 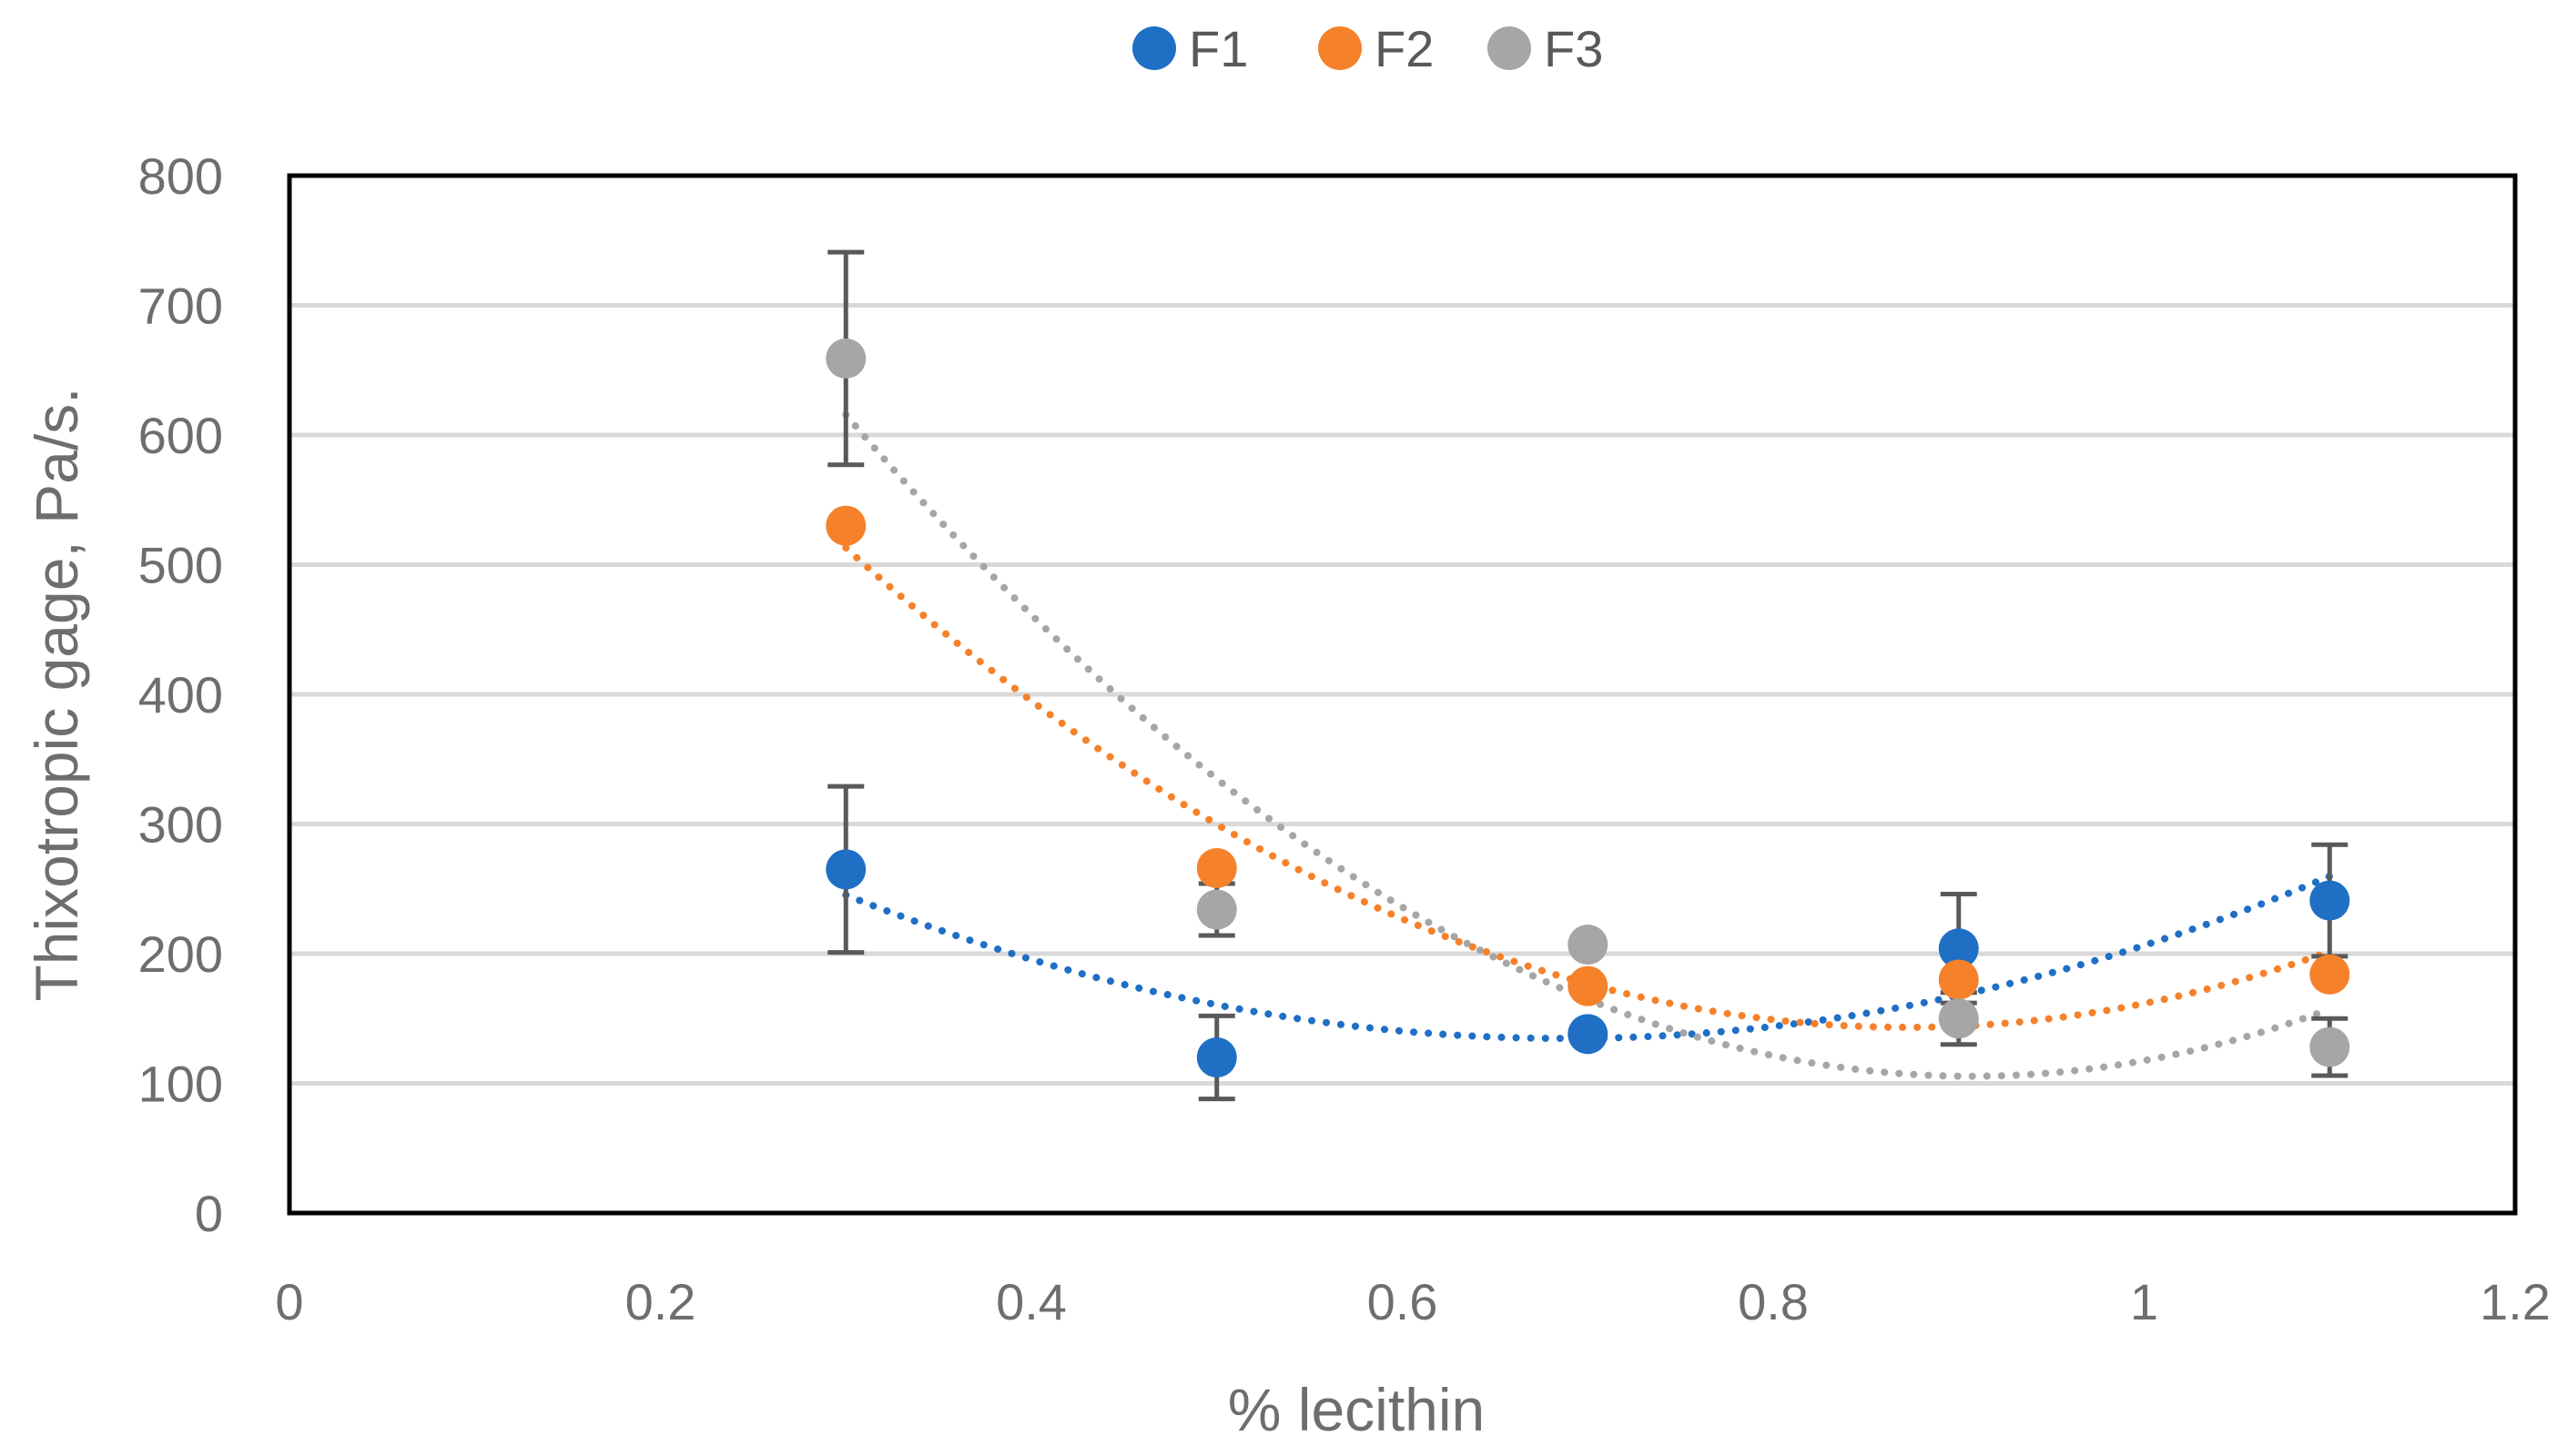 I want to click on y-axis-title: Thixotropic gage, Pa/s., so click(x=56, y=694).